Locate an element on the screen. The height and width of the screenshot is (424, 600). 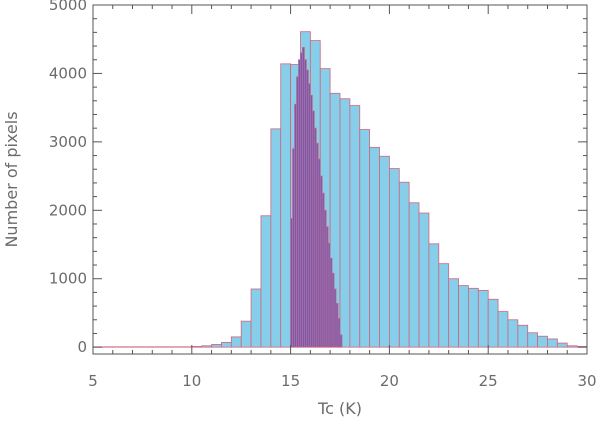
y-tick-label: 2000 is located at coordinates (68, 210).